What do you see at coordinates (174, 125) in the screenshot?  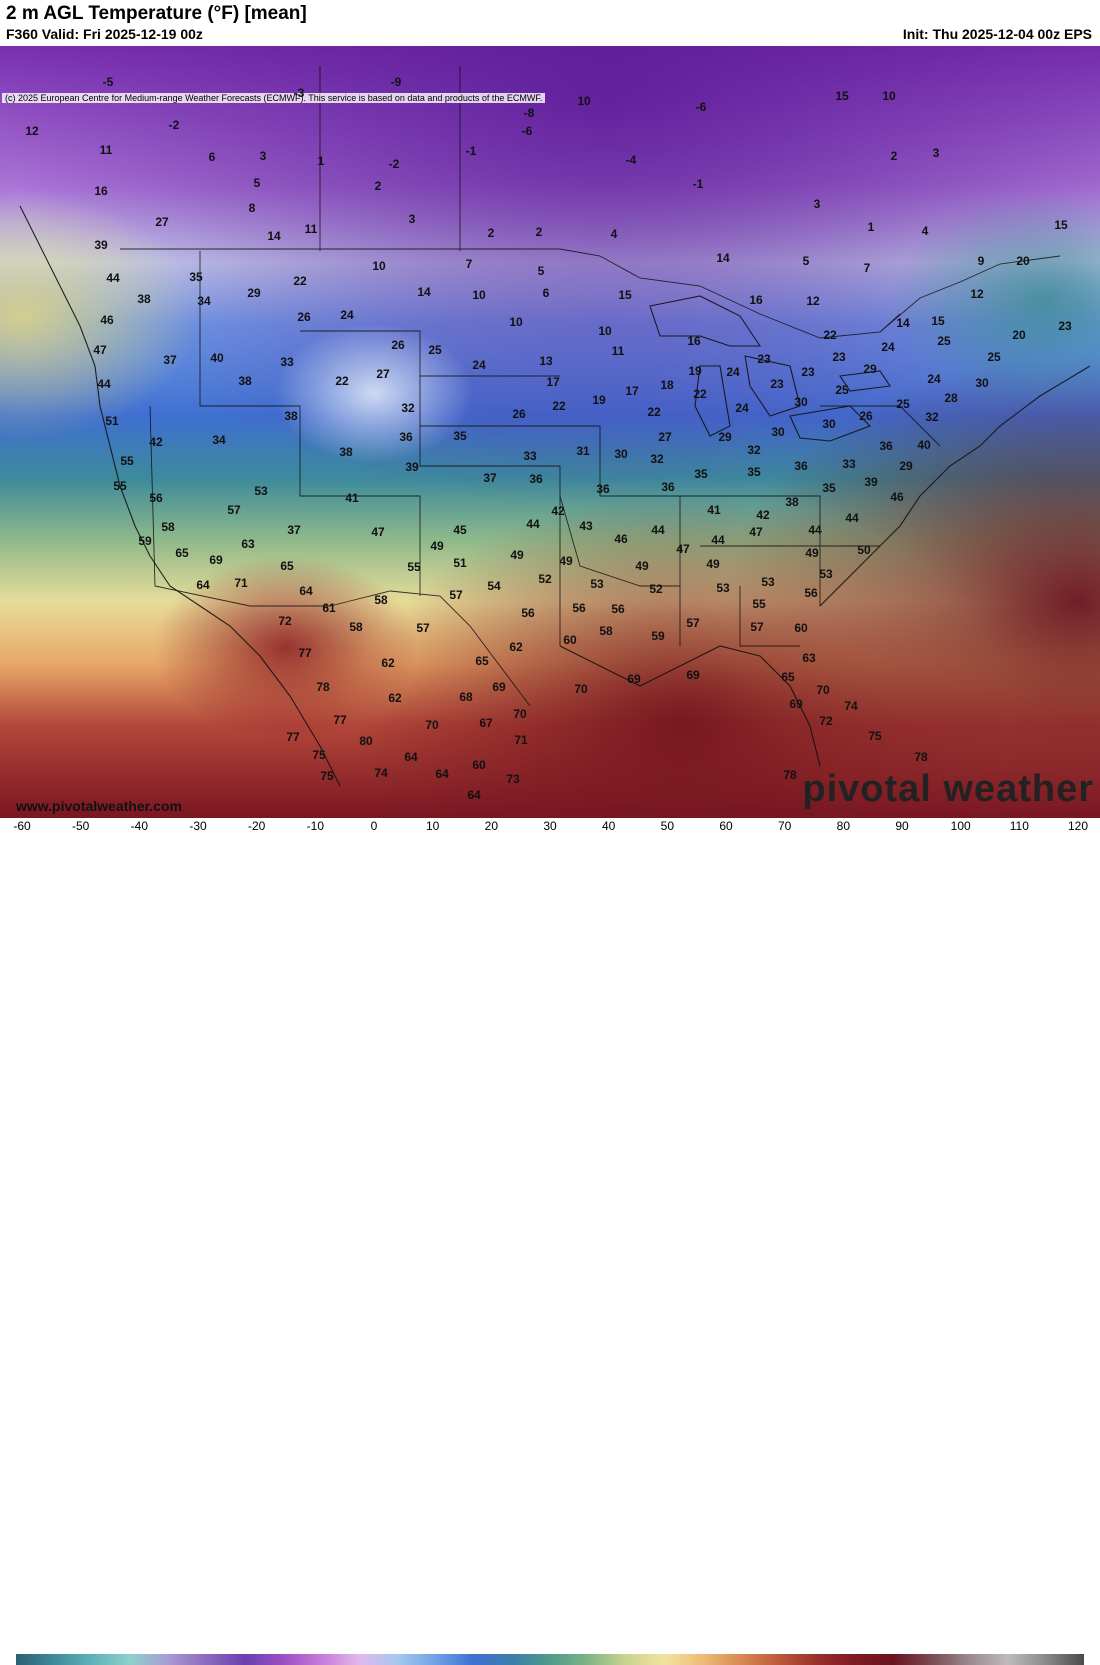 I see `temperature-label: -2` at bounding box center [174, 125].